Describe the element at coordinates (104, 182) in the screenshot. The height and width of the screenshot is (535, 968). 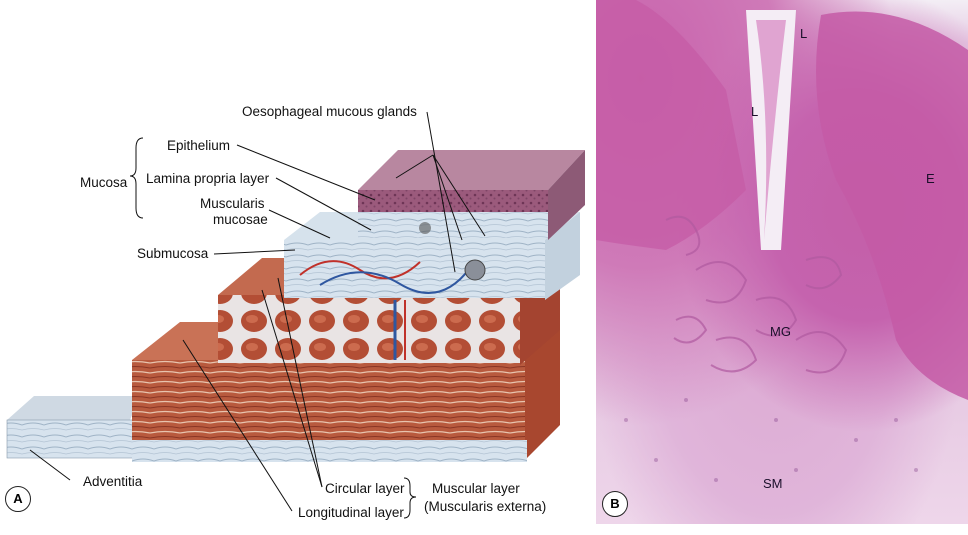
I see `mucosa-label: Mucosa` at that location.